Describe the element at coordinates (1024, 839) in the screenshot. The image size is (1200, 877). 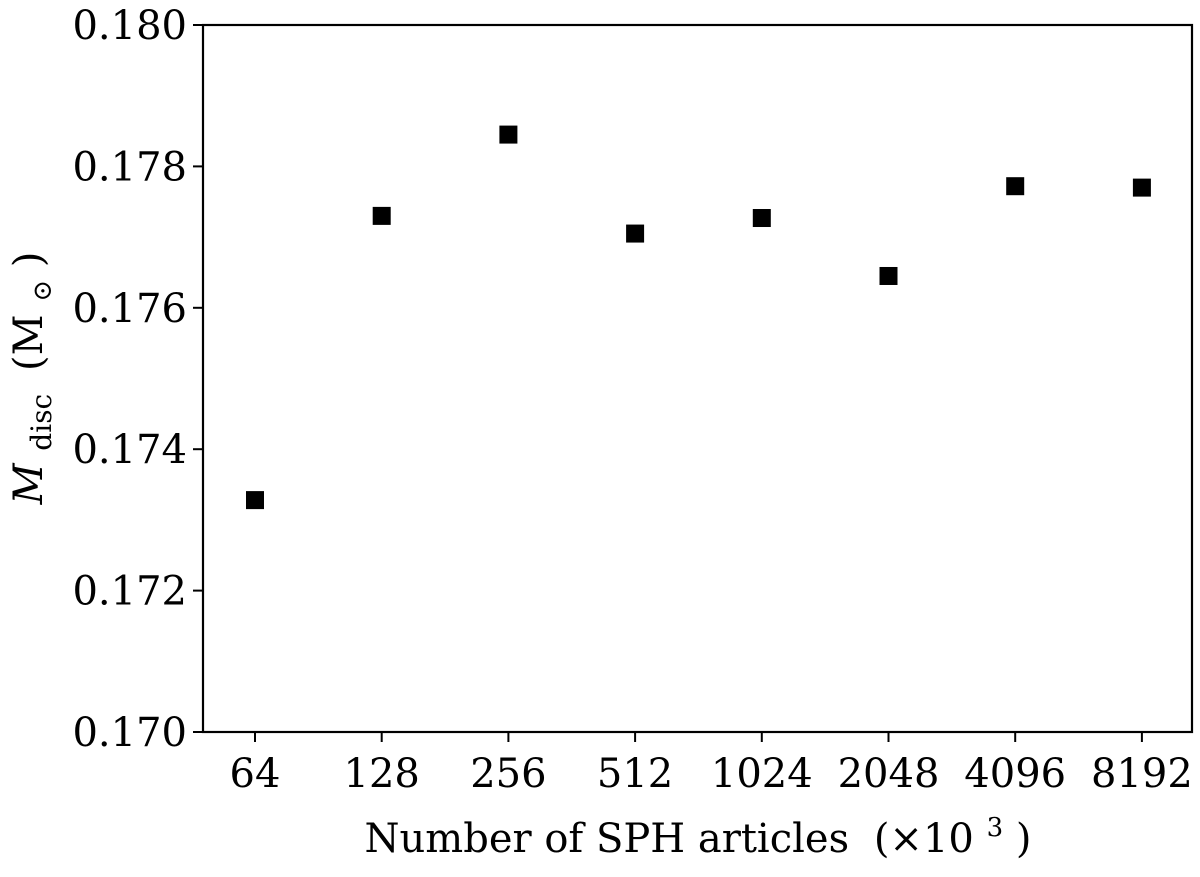
I see `x-axis-label-unit-close: )` at that location.